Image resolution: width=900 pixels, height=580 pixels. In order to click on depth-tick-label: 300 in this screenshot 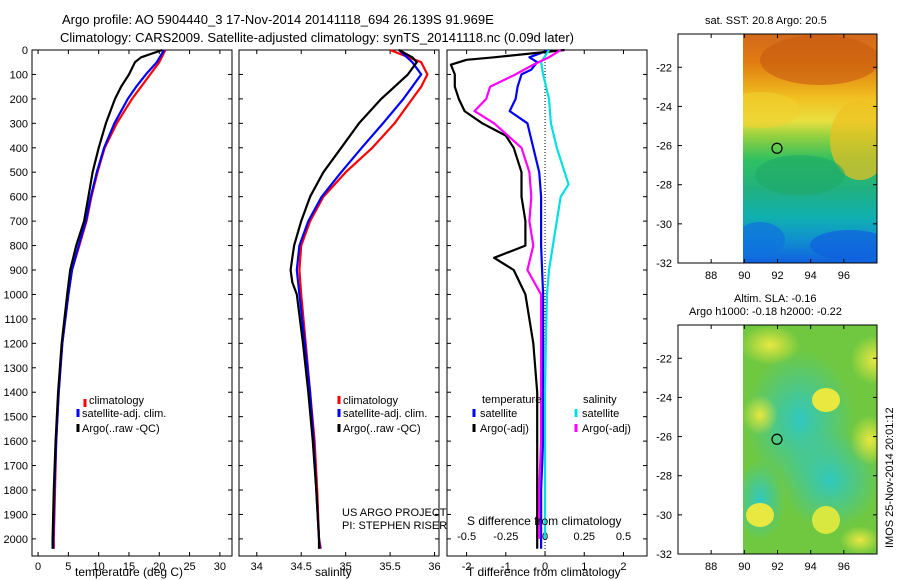, I will do `click(19, 124)`.